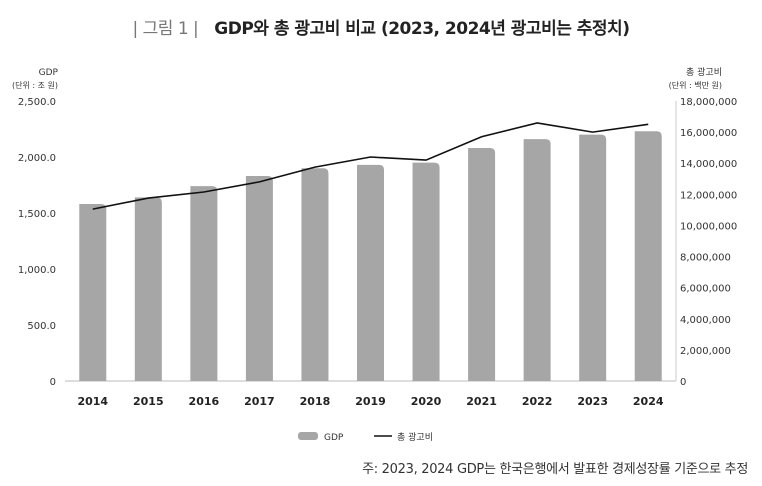  I want to click on figure-label: | 그림 1 |, so click(165, 29).